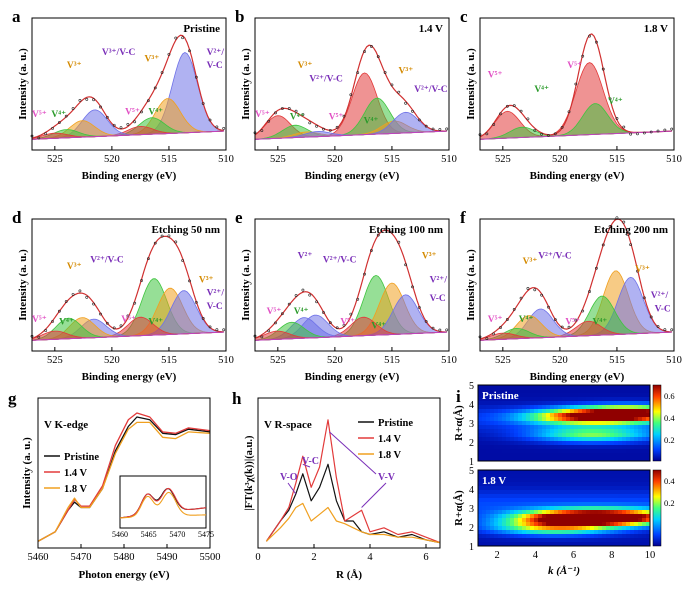 The image size is (687, 590). What do you see at coordinates (669, 503) in the screenshot?
I see `colorbar-tick-label: 0.2` at bounding box center [669, 503].